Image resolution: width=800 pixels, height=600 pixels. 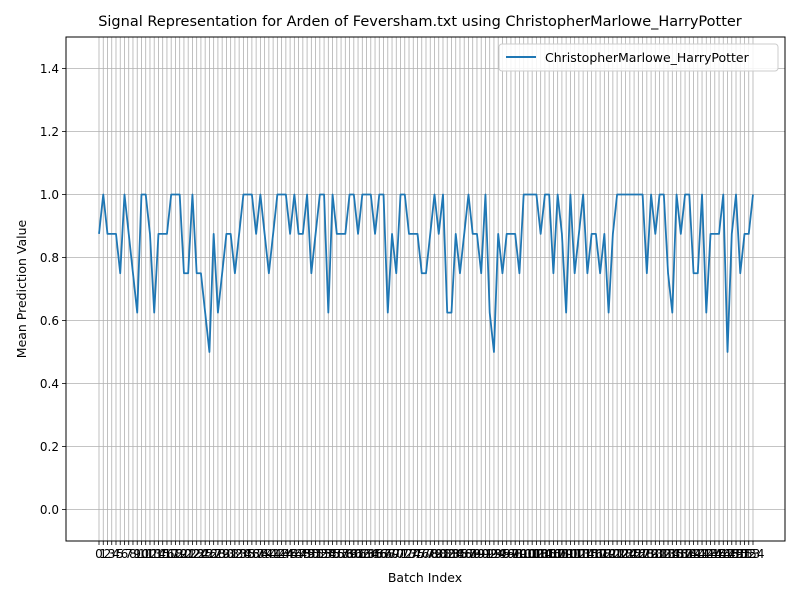 What do you see at coordinates (311, 554) in the screenshot?
I see `x-tick-label: 50` at bounding box center [311, 554].